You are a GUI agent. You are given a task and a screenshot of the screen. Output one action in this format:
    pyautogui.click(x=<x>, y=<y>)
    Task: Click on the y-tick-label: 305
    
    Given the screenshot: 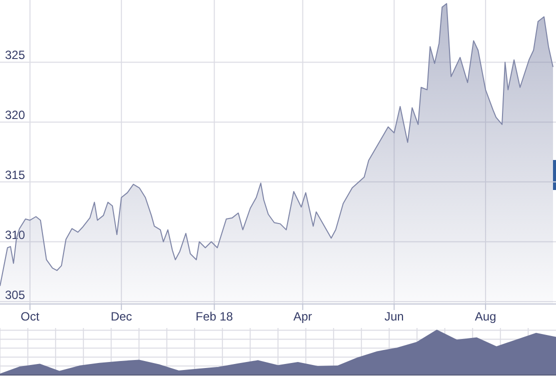 What is the action you would take?
    pyautogui.click(x=15, y=295)
    